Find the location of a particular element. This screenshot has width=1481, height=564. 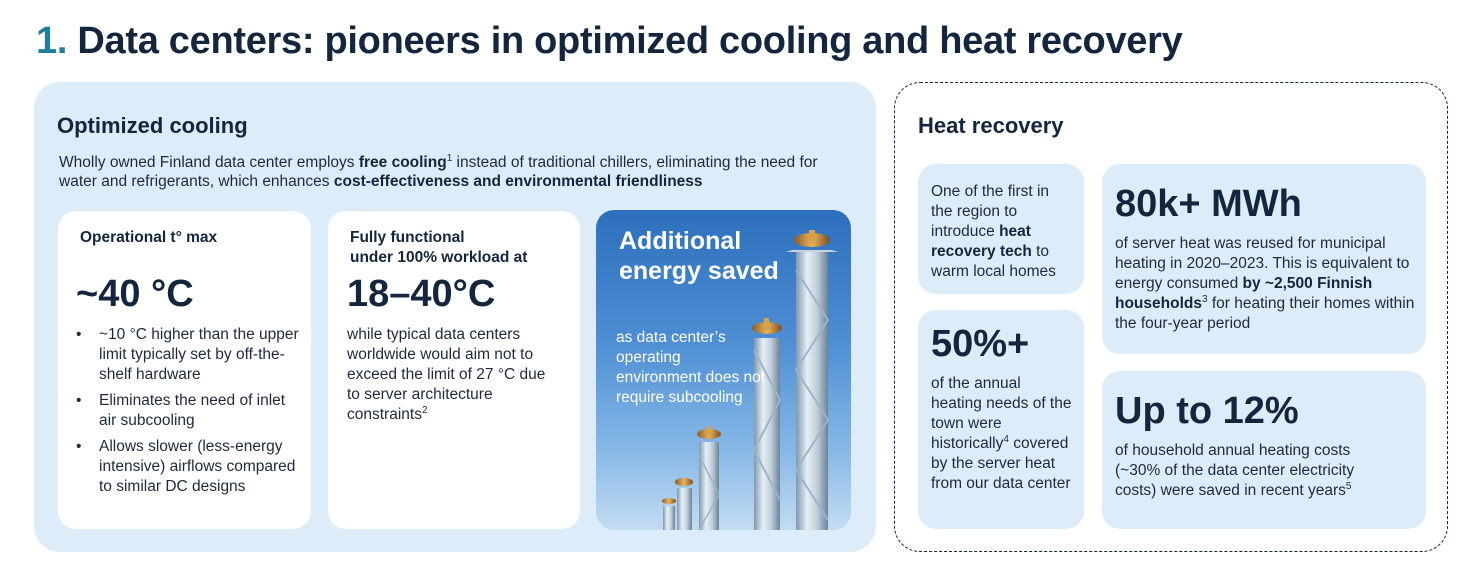

heat-heading: Heat recovery is located at coordinates (991, 125).